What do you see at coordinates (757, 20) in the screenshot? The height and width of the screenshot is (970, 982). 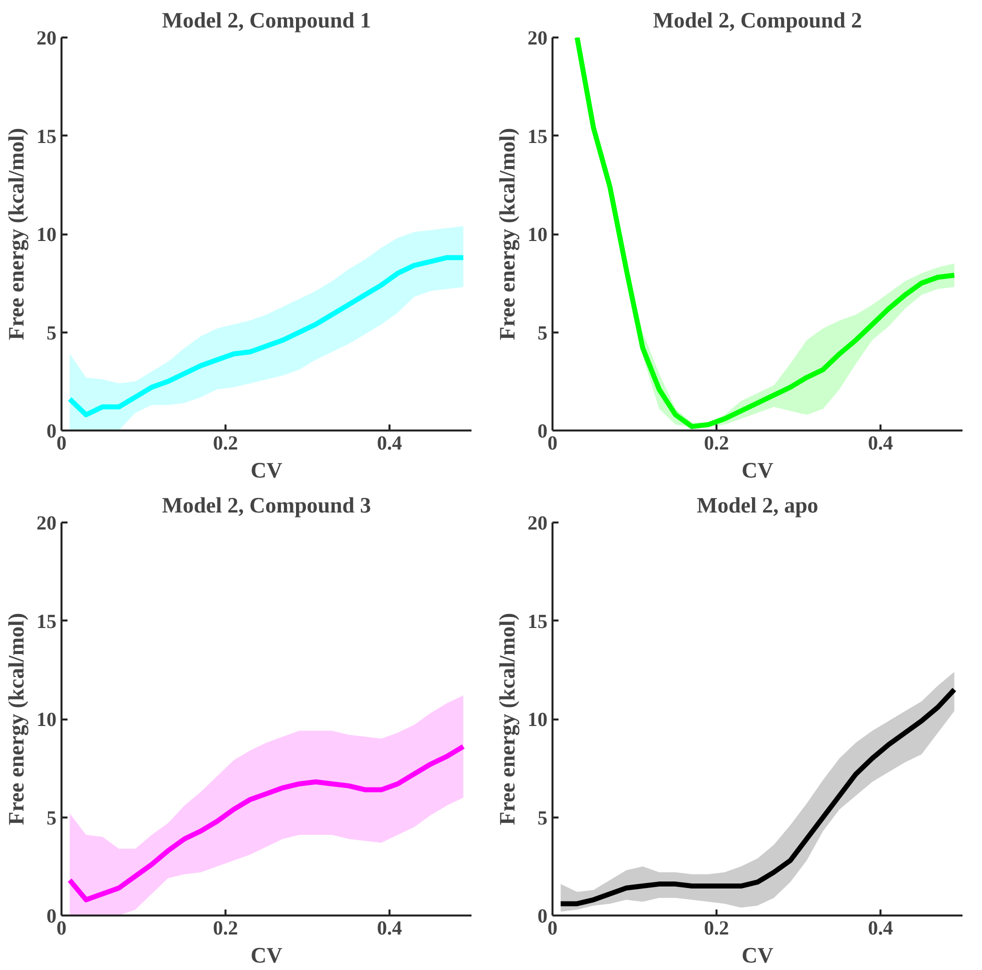 I see `chart-title: Model 2, Compound 2` at bounding box center [757, 20].